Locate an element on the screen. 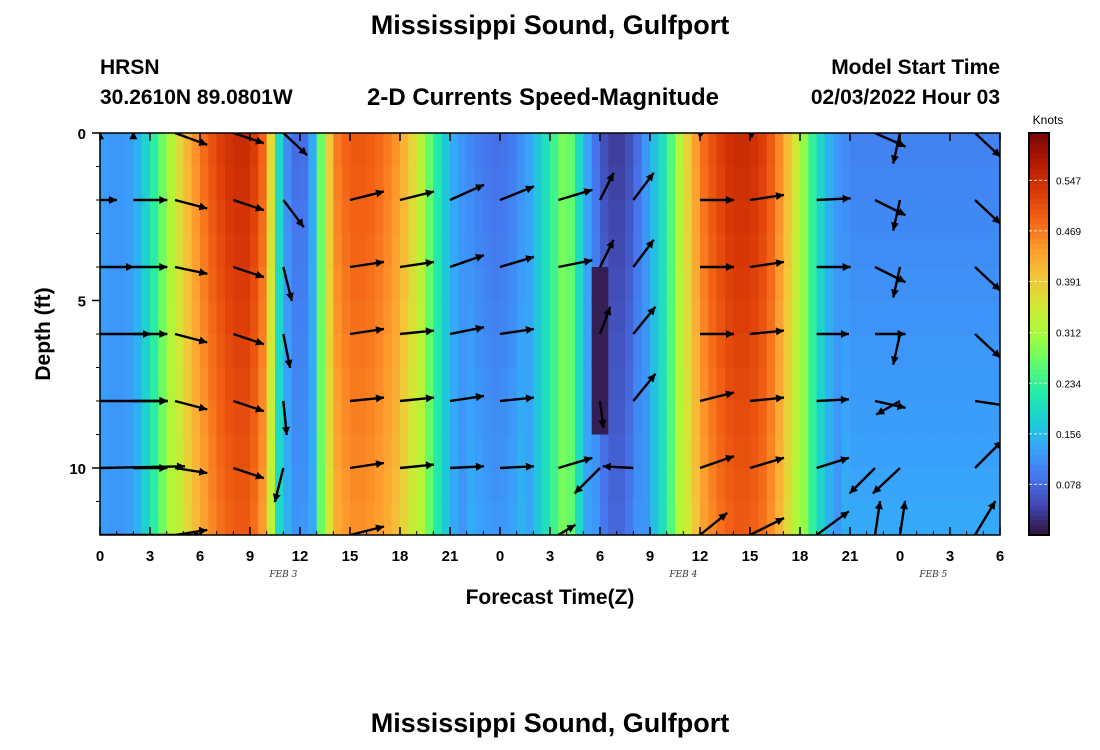  x-tick-label: 3 is located at coordinates (950, 556).